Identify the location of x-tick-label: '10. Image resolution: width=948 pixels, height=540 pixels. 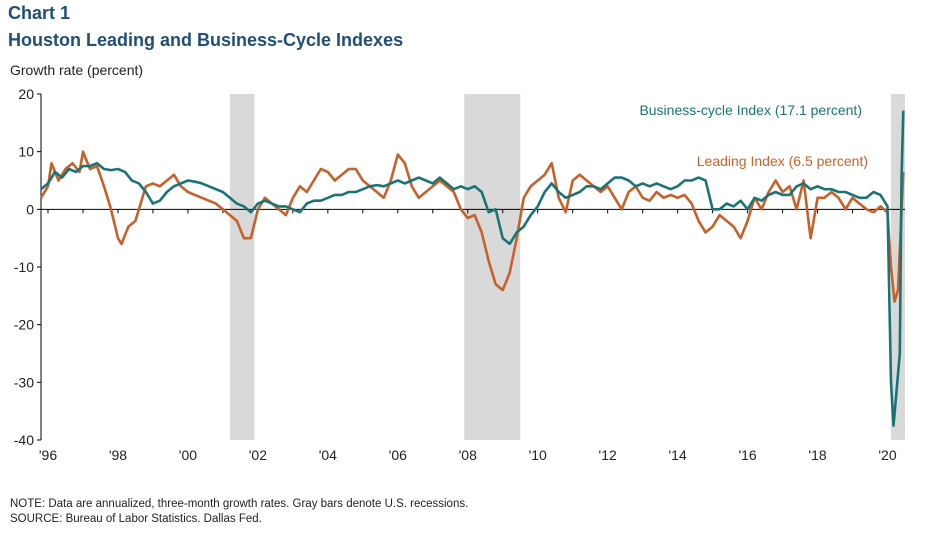
(538, 455).